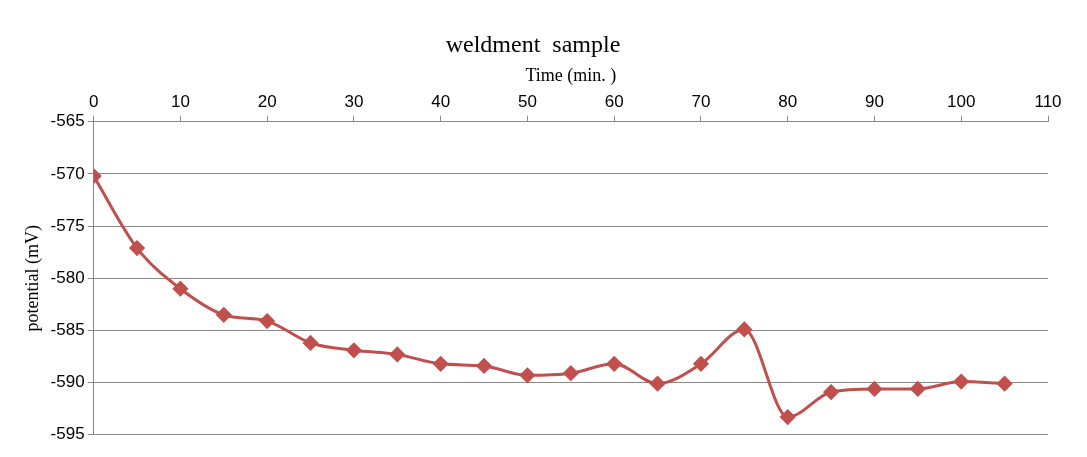 The image size is (1087, 457). I want to click on x-tick-label: 30, so click(354, 102).